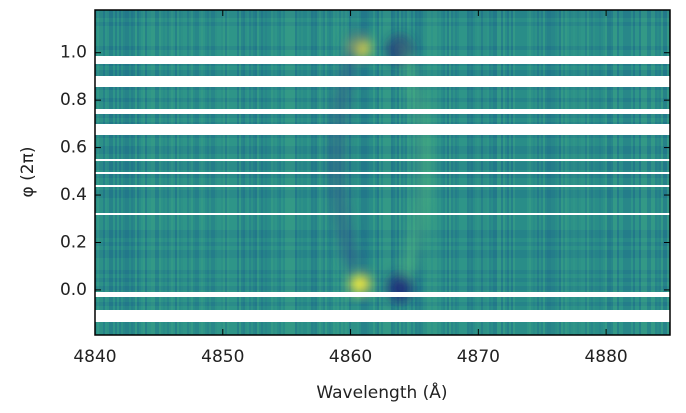  I want to click on x-tick-label: 4870, so click(478, 357).